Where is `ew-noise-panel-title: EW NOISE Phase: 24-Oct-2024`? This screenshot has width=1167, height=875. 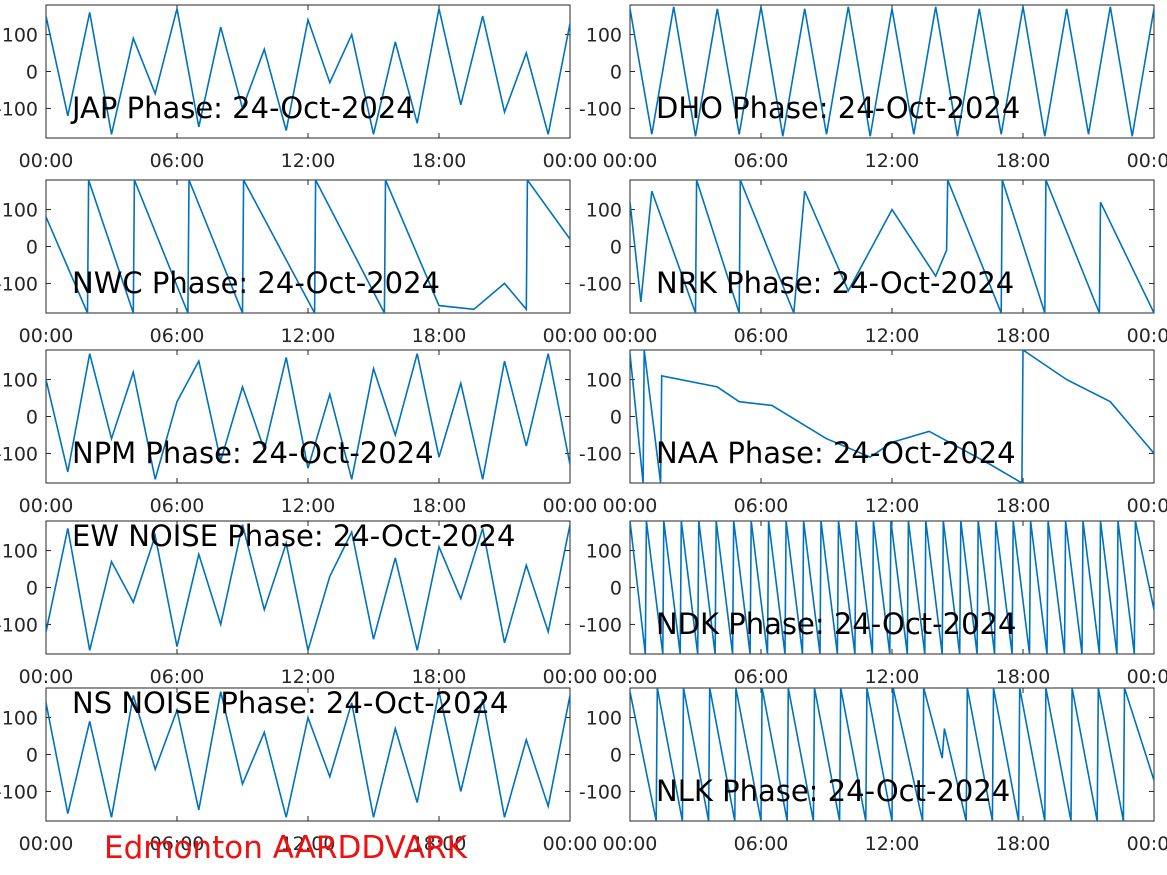 ew-noise-panel-title: EW NOISE Phase: 24-Oct-2024 is located at coordinates (293, 536).